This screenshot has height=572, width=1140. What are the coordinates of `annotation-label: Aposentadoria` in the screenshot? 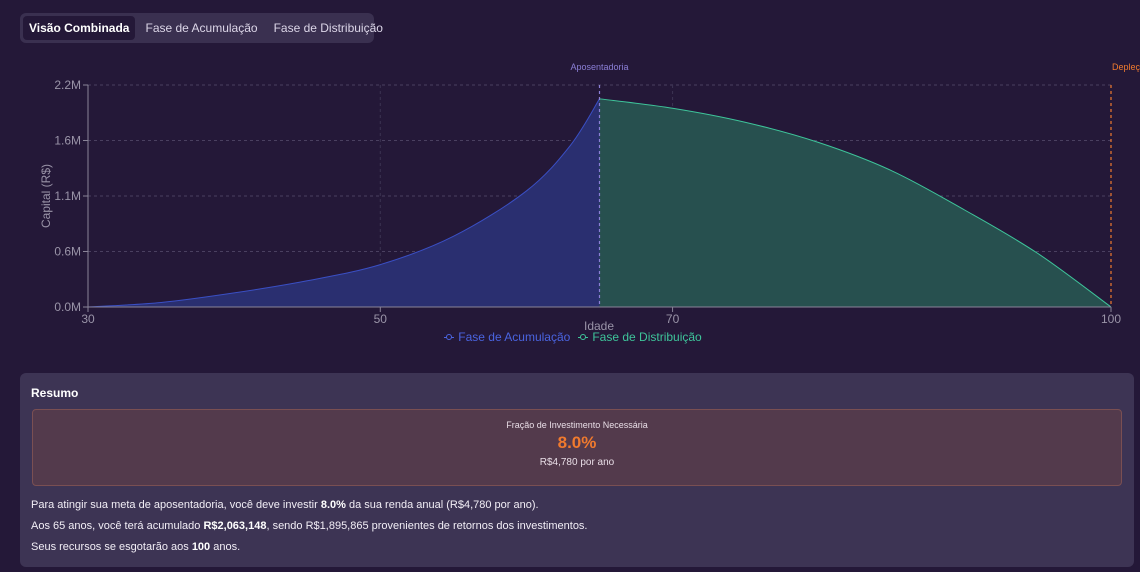 It's located at (599, 67).